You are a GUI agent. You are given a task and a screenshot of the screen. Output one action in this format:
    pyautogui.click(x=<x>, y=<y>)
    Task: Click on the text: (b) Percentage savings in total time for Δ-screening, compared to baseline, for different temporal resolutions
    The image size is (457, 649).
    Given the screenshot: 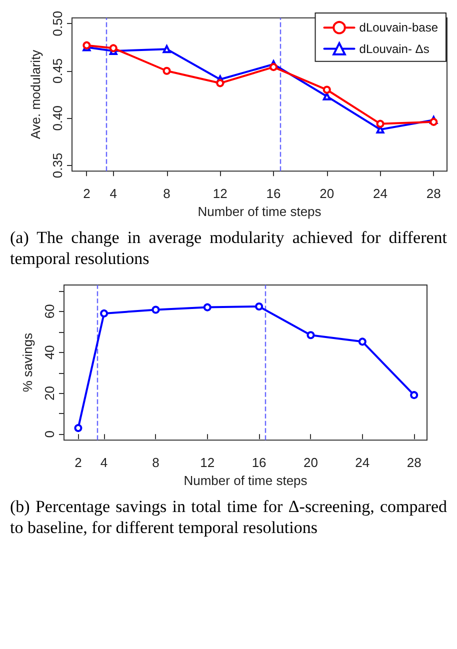 What is the action you would take?
    pyautogui.click(x=228, y=517)
    